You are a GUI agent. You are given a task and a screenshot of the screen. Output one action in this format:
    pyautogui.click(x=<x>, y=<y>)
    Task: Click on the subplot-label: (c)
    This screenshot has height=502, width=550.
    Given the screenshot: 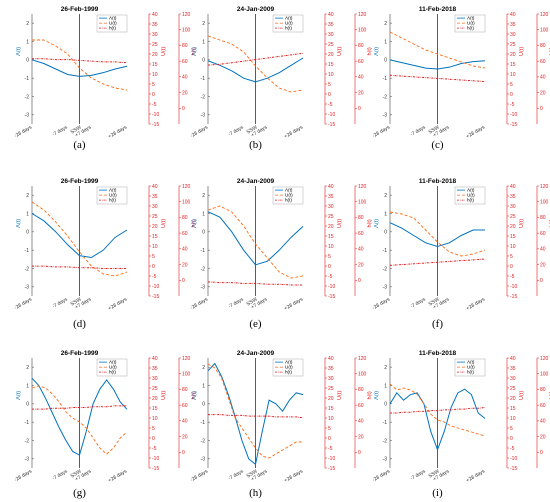 What is the action you would take?
    pyautogui.click(x=437, y=145)
    